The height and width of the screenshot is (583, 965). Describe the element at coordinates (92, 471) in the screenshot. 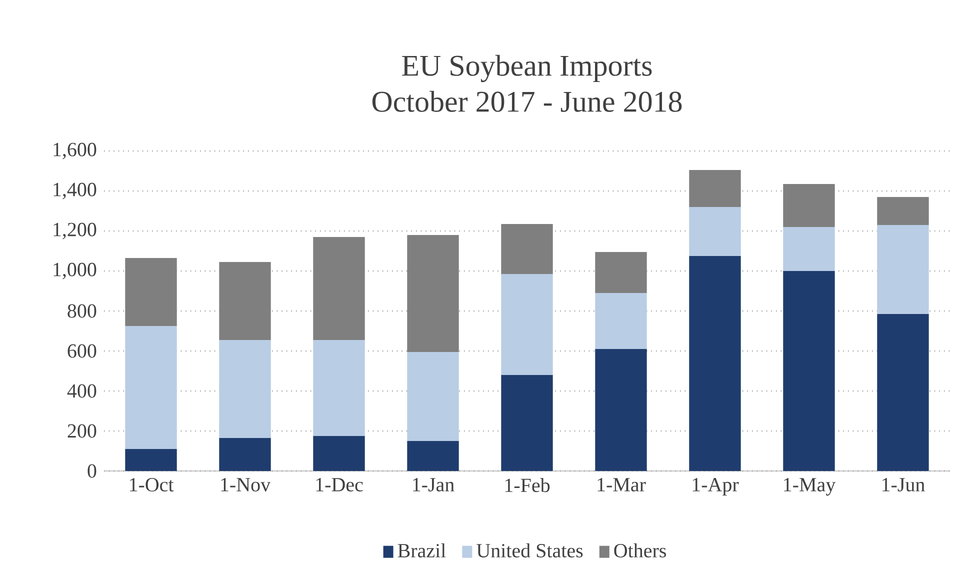

I see `y-tick-label: 0` at that location.